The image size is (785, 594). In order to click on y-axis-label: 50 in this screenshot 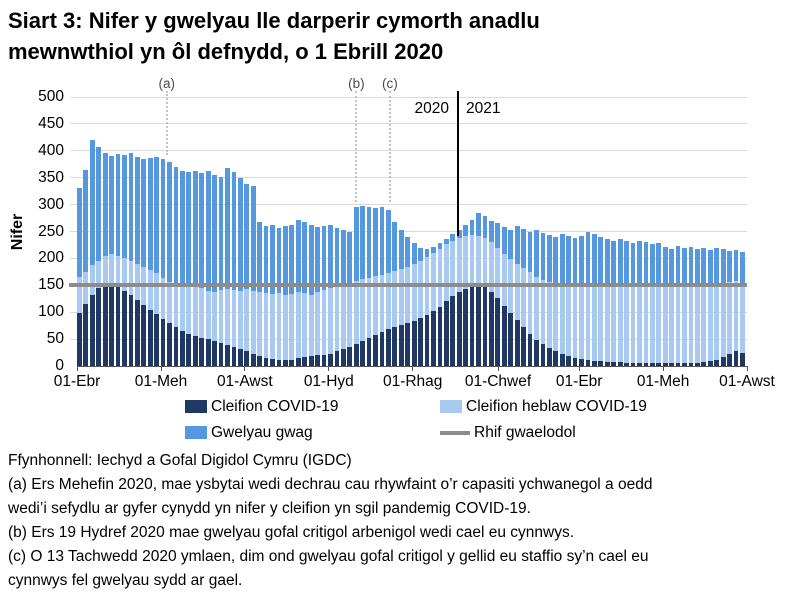, I will do `click(55, 339)`.